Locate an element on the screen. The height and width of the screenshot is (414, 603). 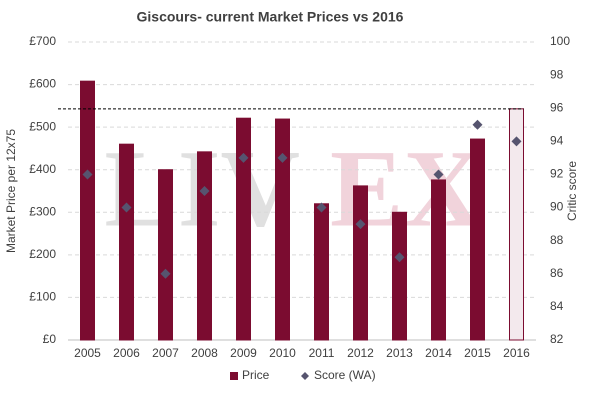
y2-tick-label: 86 is located at coordinates (557, 273).